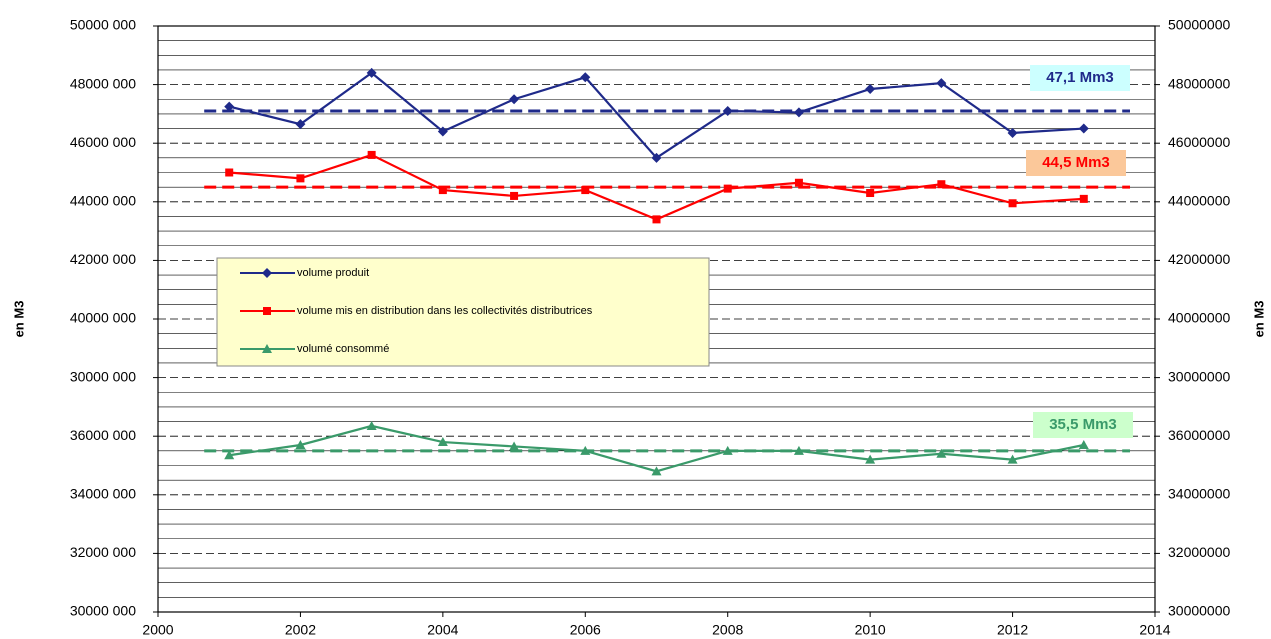 The image size is (1271, 639). Describe the element at coordinates (1199, 318) in the screenshot. I see `y2-tick-label: 40000000` at that location.